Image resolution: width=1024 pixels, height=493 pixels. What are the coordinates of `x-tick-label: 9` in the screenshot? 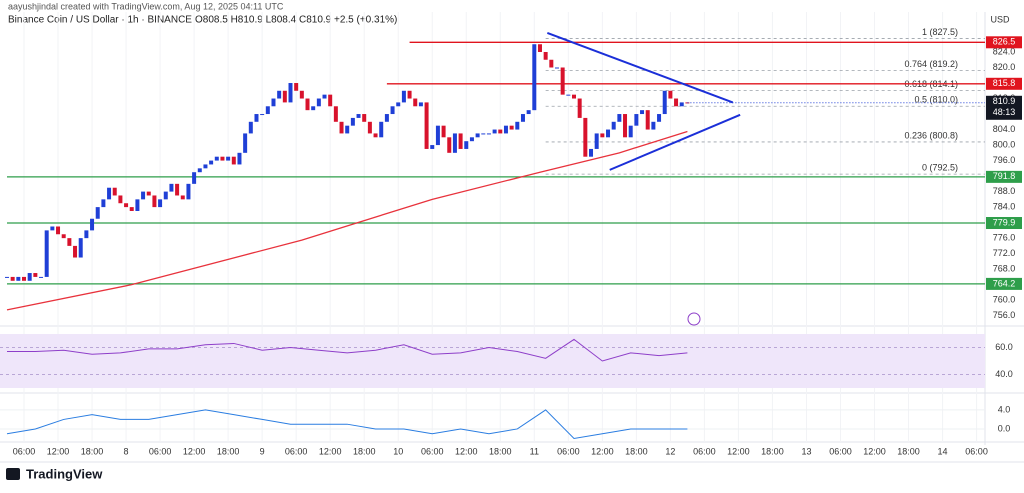 It's located at (262, 451).